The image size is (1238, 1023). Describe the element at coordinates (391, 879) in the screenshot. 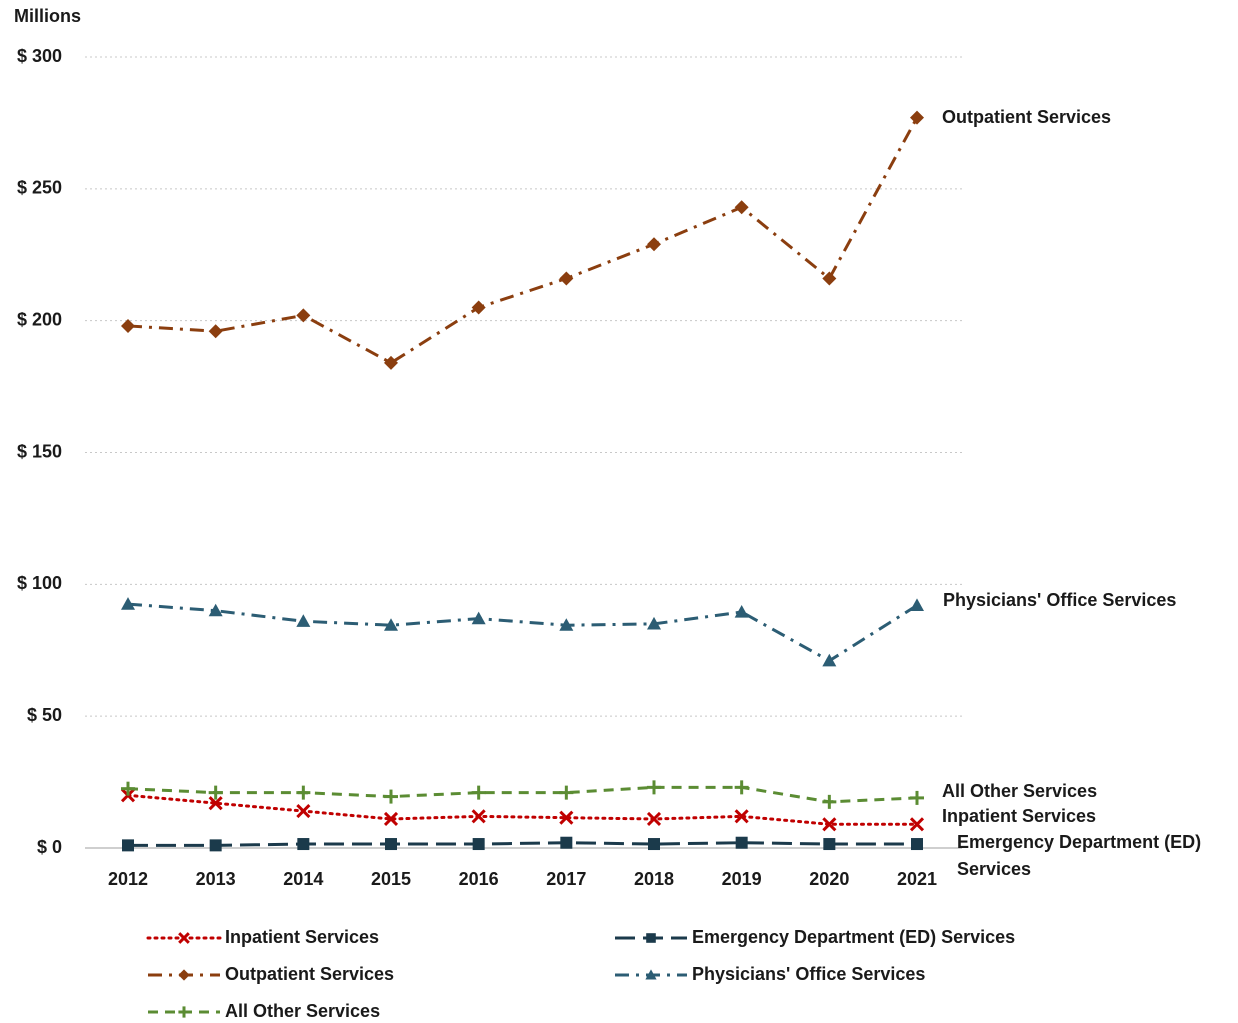

I see `x-tick-label: 2015` at that location.